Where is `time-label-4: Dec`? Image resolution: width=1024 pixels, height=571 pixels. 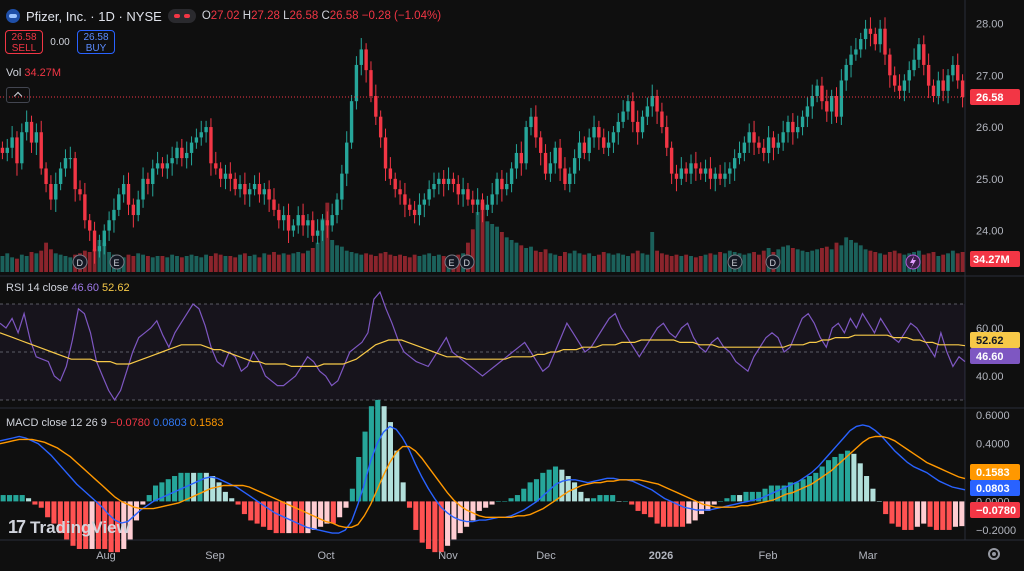
time-label-4: Dec is located at coordinates (546, 556).